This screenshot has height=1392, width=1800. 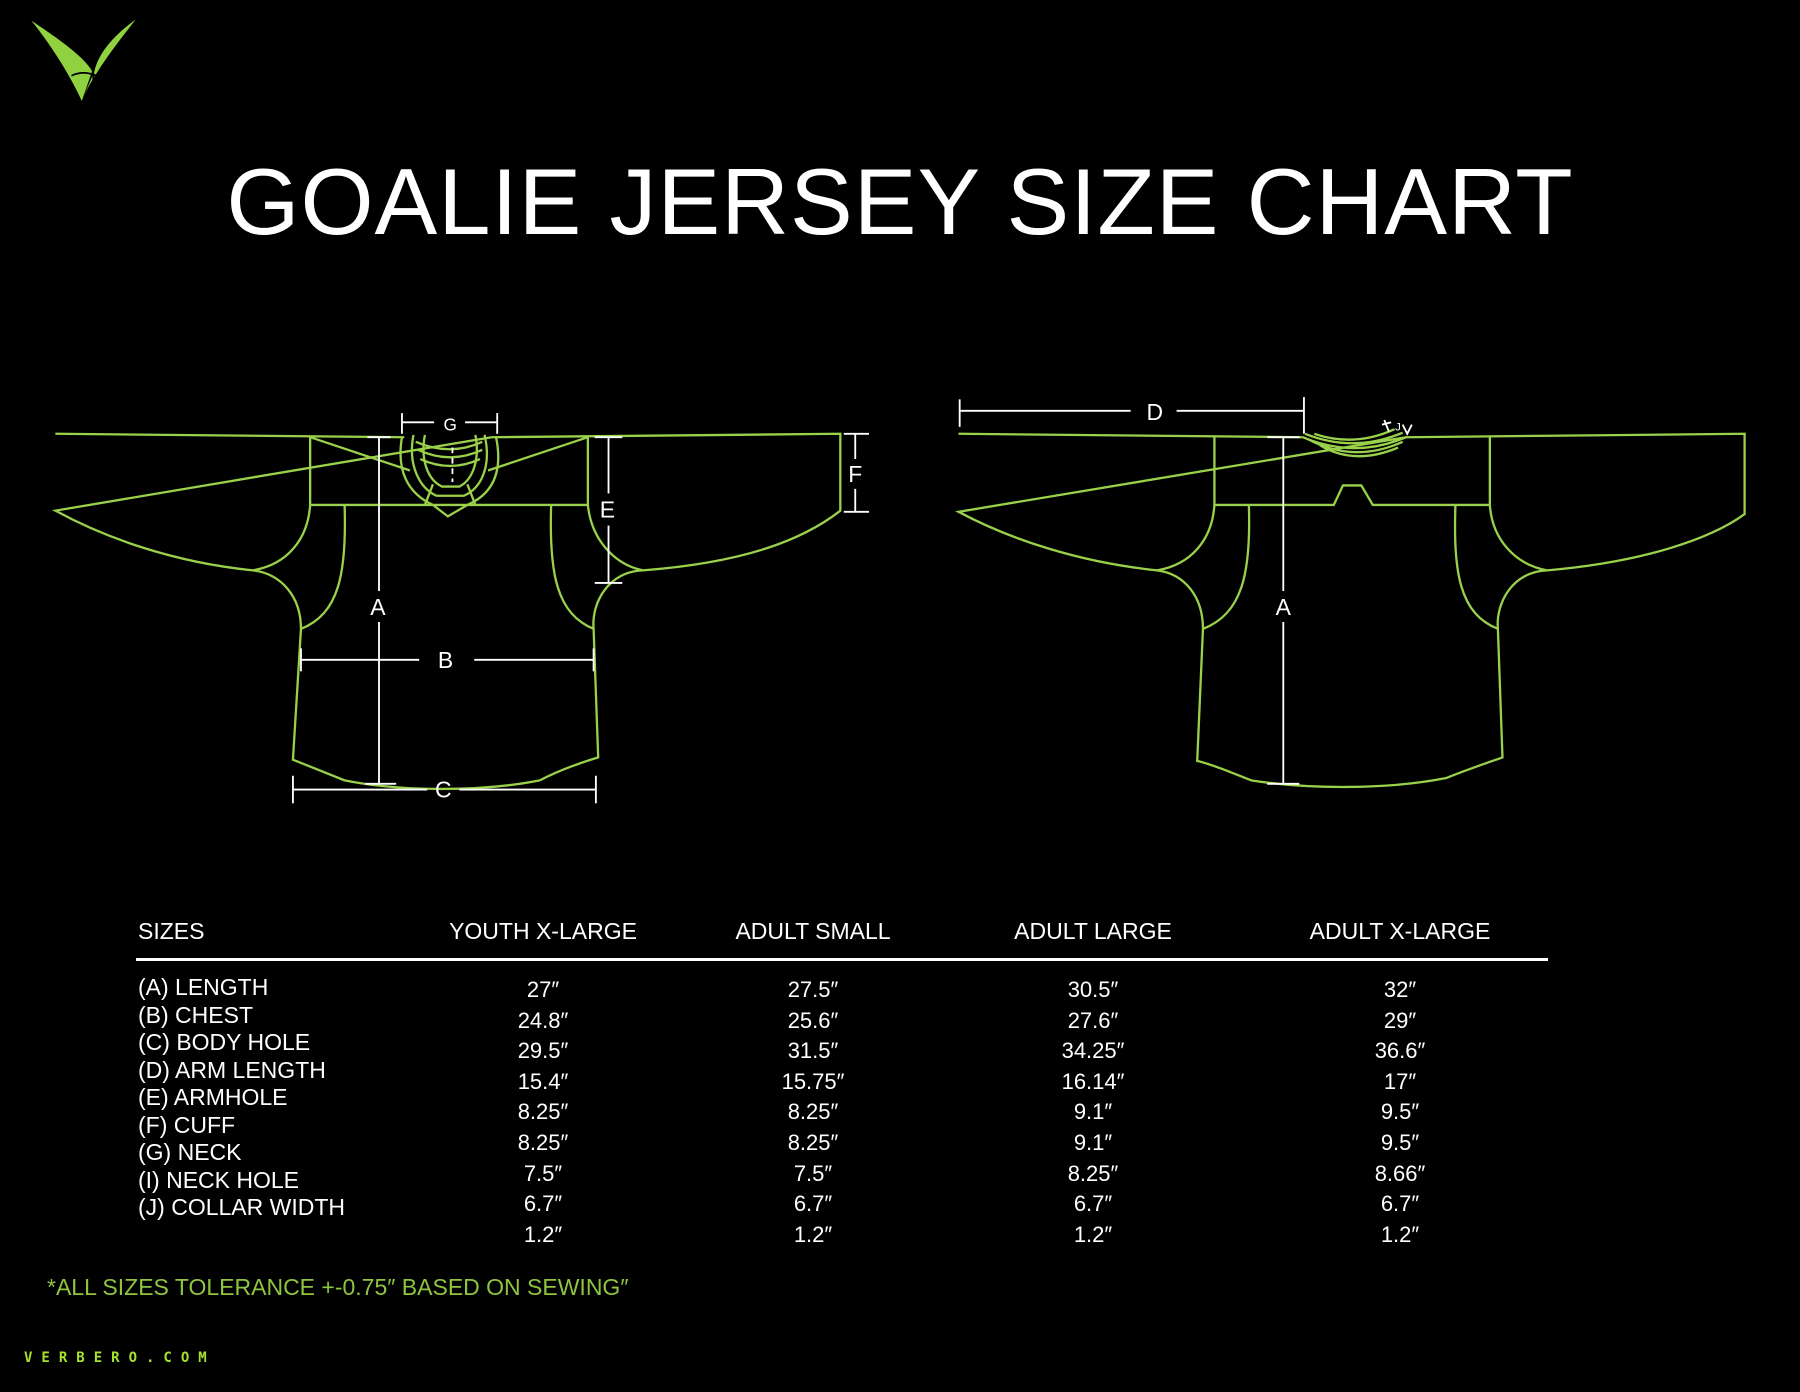 What do you see at coordinates (543, 1081) in the screenshot?
I see `table-cell: 15.4″` at bounding box center [543, 1081].